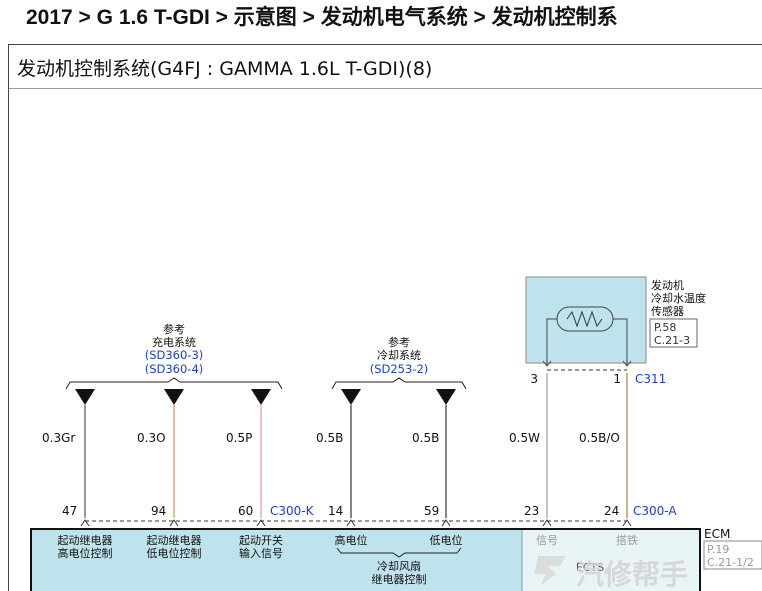  I want to click on cooling-ref-bracket, so click(399, 383).